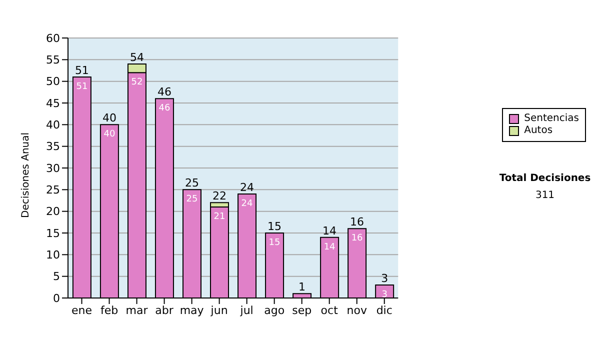 This screenshot has height=340, width=600. What do you see at coordinates (53, 38) in the screenshot?
I see `y-tick-label: 60` at bounding box center [53, 38].